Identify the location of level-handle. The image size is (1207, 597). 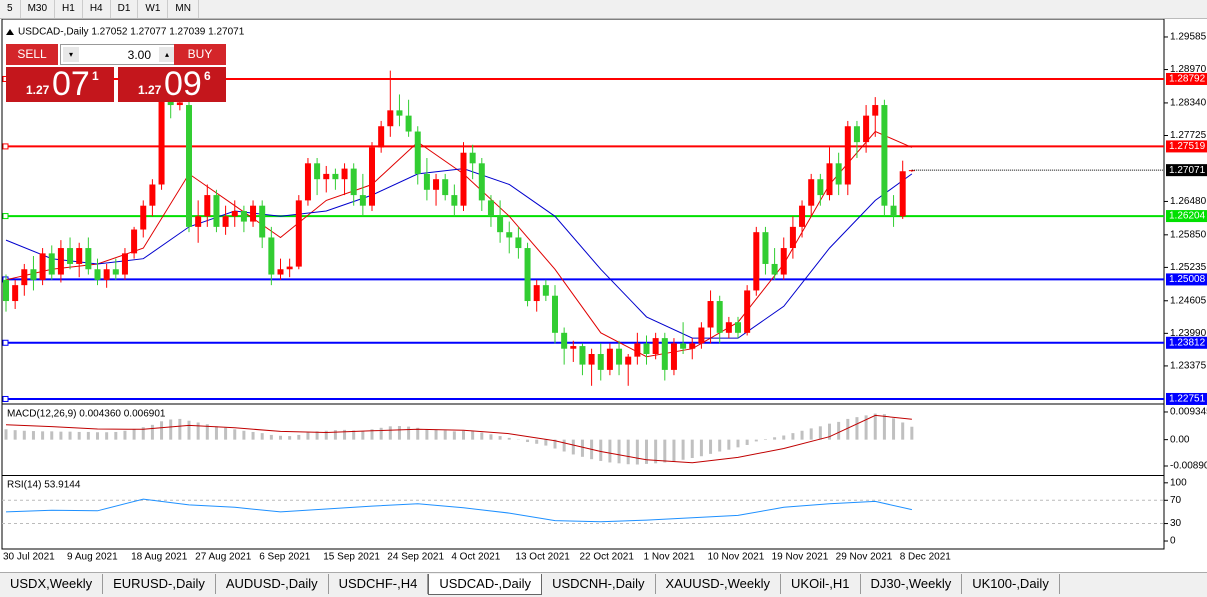
(5, 398).